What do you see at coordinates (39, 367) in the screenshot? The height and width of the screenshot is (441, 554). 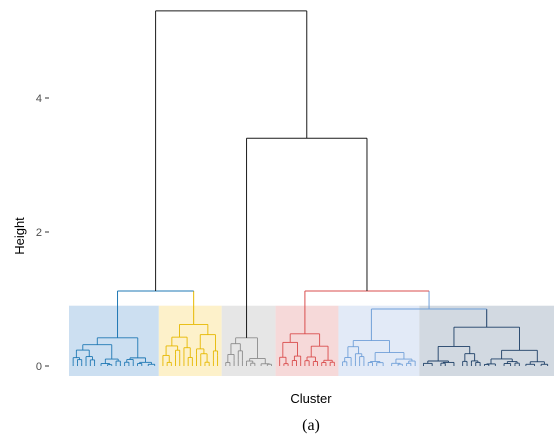 I see `y-tick-label: 0` at bounding box center [39, 367].